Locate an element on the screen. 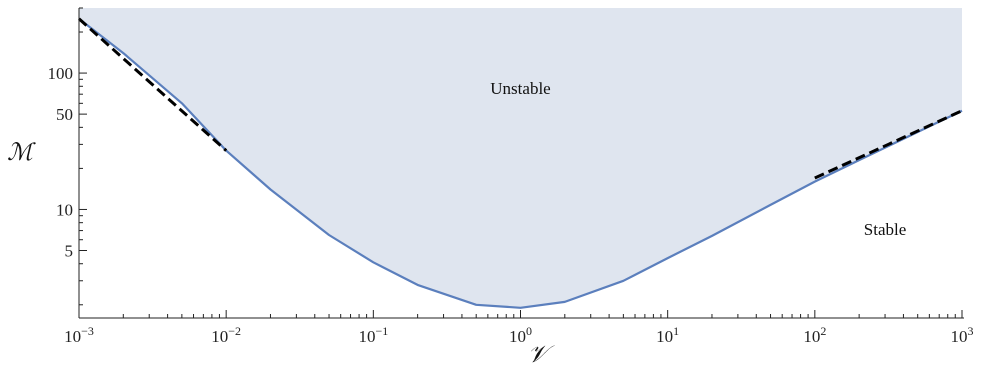 This screenshot has width=985, height=368. x-tick-label: 10¹ is located at coordinates (667, 335).